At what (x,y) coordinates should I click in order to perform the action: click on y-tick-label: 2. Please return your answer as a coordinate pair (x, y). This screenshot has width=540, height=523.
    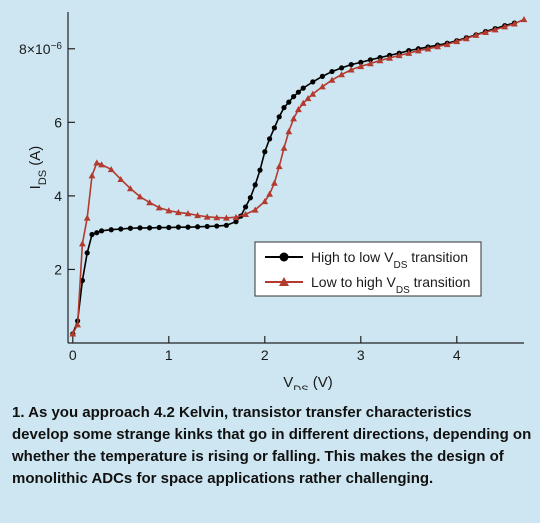
    Looking at the image, I should click on (58, 269).